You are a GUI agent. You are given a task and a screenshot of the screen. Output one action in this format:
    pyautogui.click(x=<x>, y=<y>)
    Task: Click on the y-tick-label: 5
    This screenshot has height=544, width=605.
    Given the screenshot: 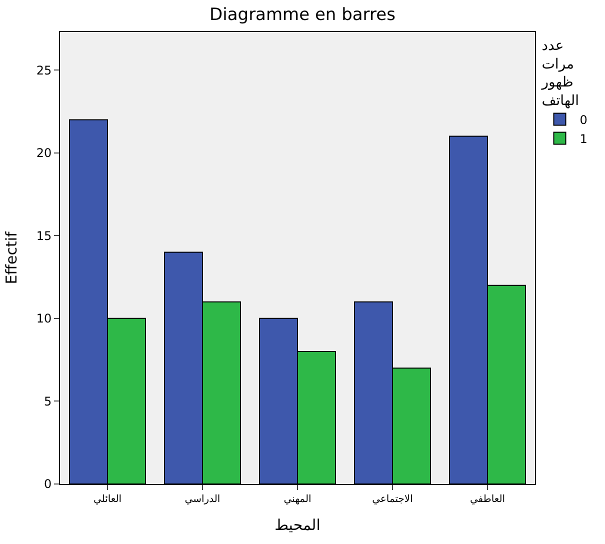 What is the action you would take?
    pyautogui.click(x=48, y=401)
    